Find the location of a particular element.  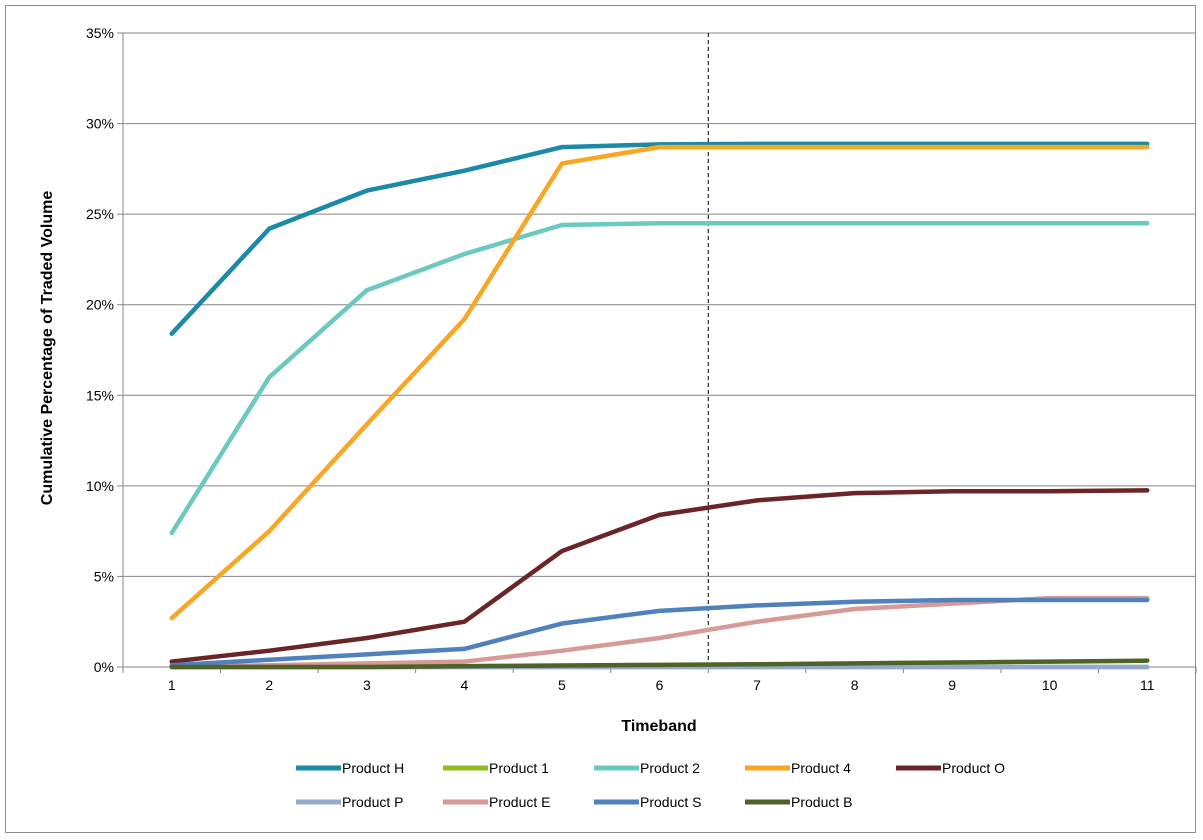

x-tick-label: 4 is located at coordinates (465, 685).